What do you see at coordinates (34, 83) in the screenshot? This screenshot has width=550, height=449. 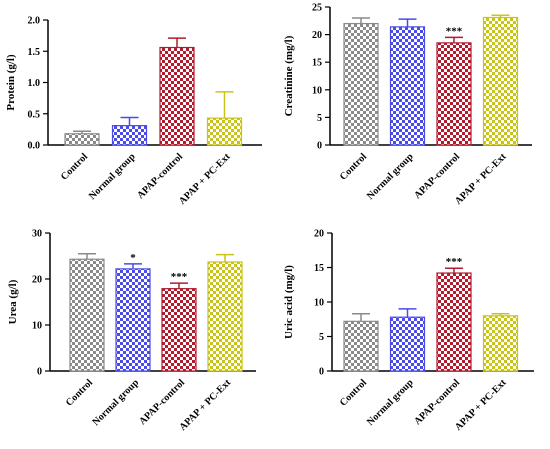 I see `y-tick-label: 1.0` at bounding box center [34, 83].